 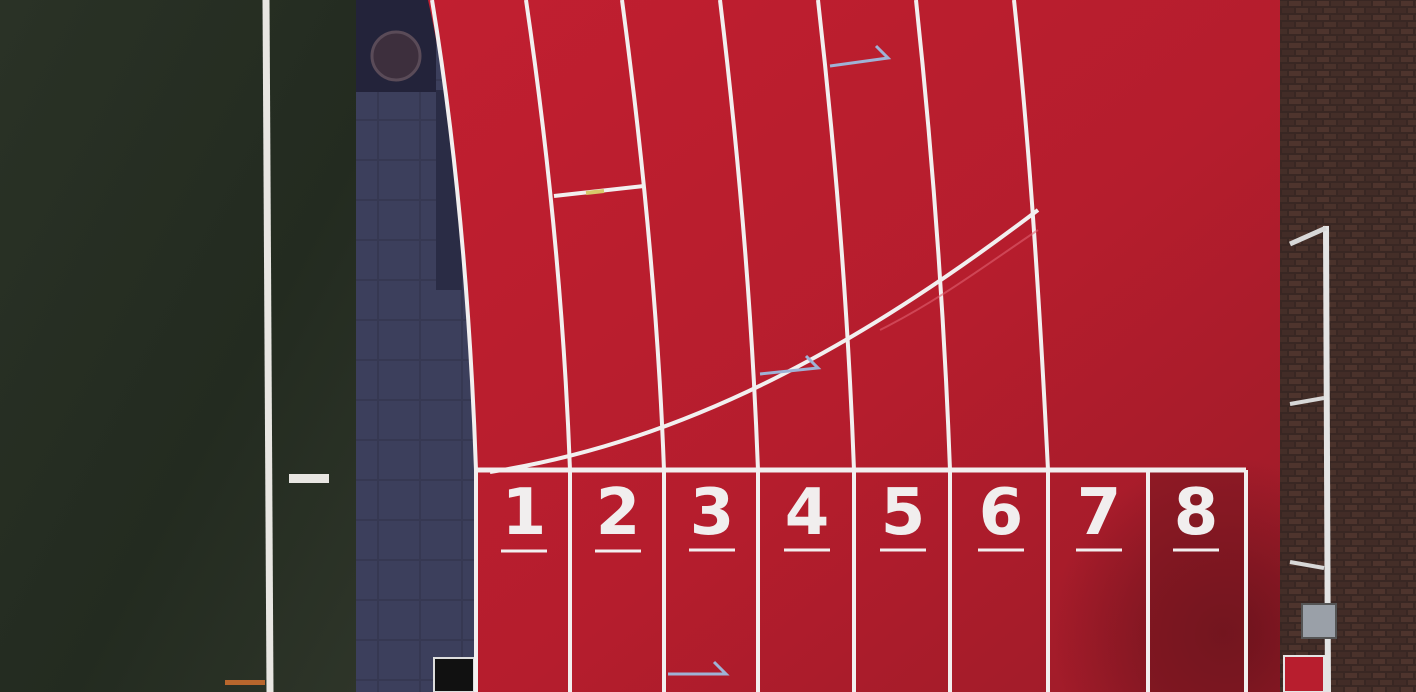 What do you see at coordinates (712, 513) in the screenshot?
I see `lane-number-3: 3` at bounding box center [712, 513].